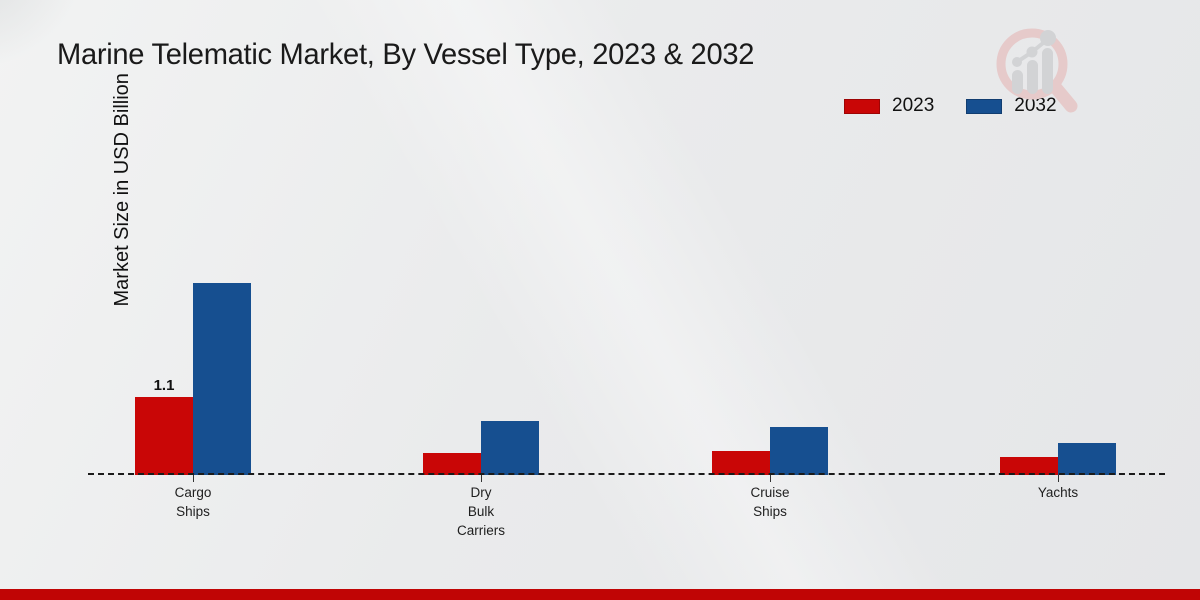 The image size is (1200, 600). What do you see at coordinates (741, 463) in the screenshot?
I see `bar-2023-cruise-ships` at bounding box center [741, 463].